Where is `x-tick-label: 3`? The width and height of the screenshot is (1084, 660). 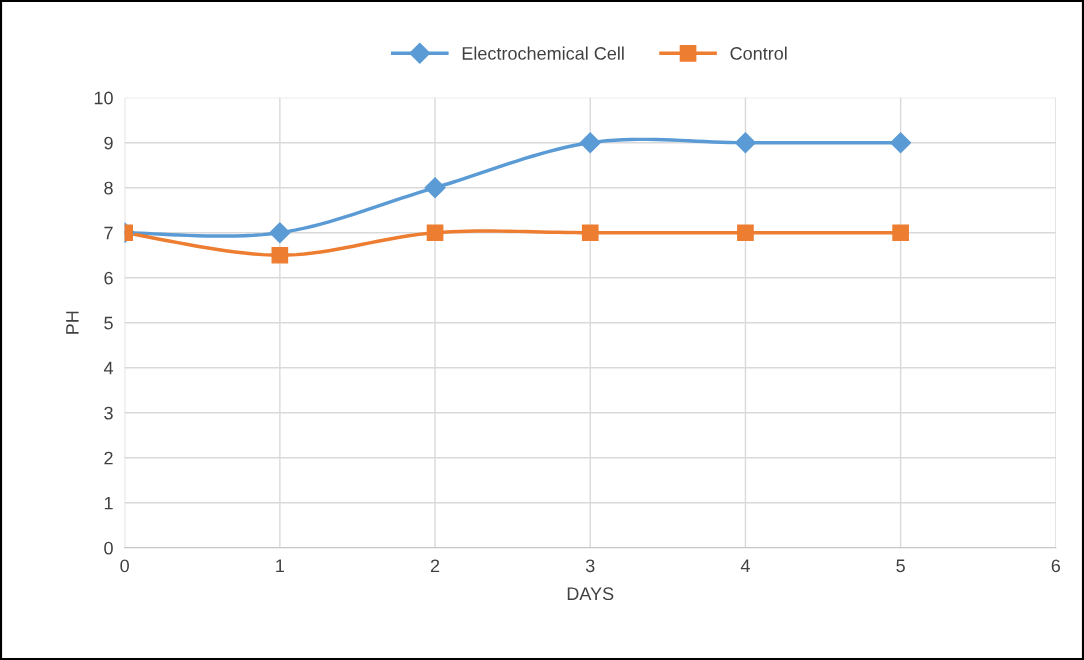 x-tick-label: 3 is located at coordinates (590, 566).